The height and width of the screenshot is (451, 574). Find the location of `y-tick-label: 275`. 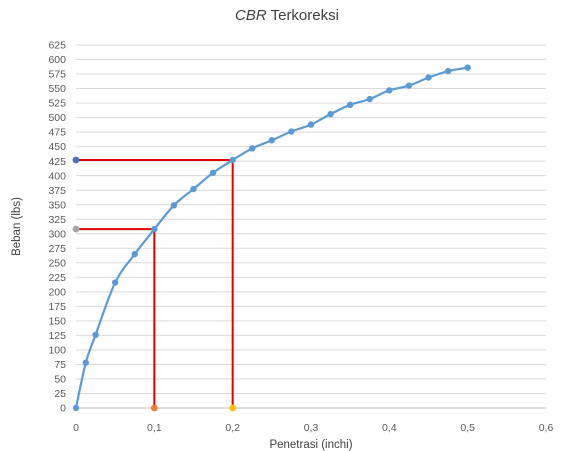

y-tick-label: 275 is located at coordinates (57, 249).